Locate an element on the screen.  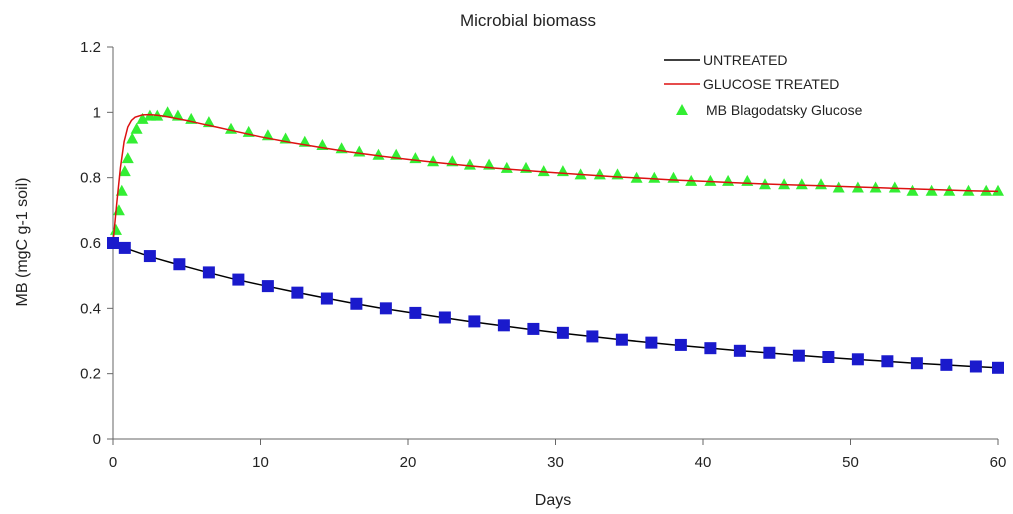
y-axis-label: MB (mgC g-1 soil) is located at coordinates (22, 242).